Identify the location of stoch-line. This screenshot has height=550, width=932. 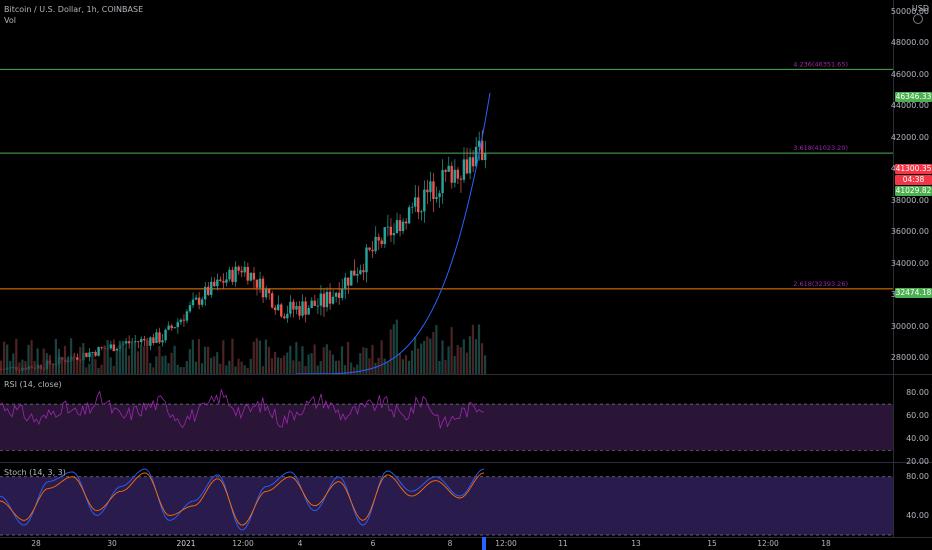
(242, 499).